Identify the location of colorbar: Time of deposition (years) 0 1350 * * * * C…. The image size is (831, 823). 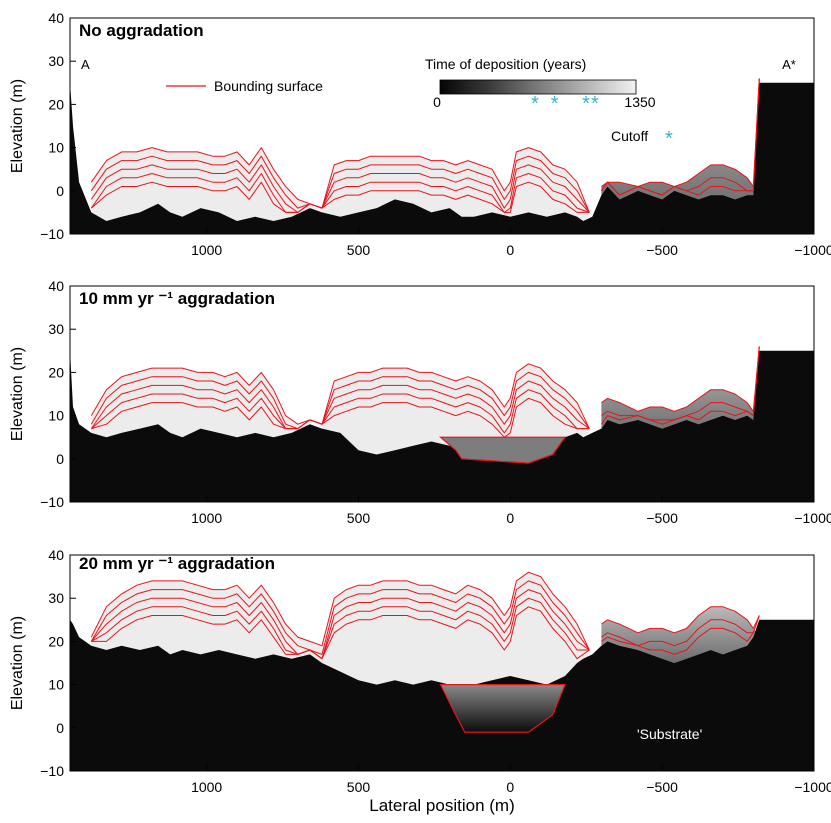
(549, 103).